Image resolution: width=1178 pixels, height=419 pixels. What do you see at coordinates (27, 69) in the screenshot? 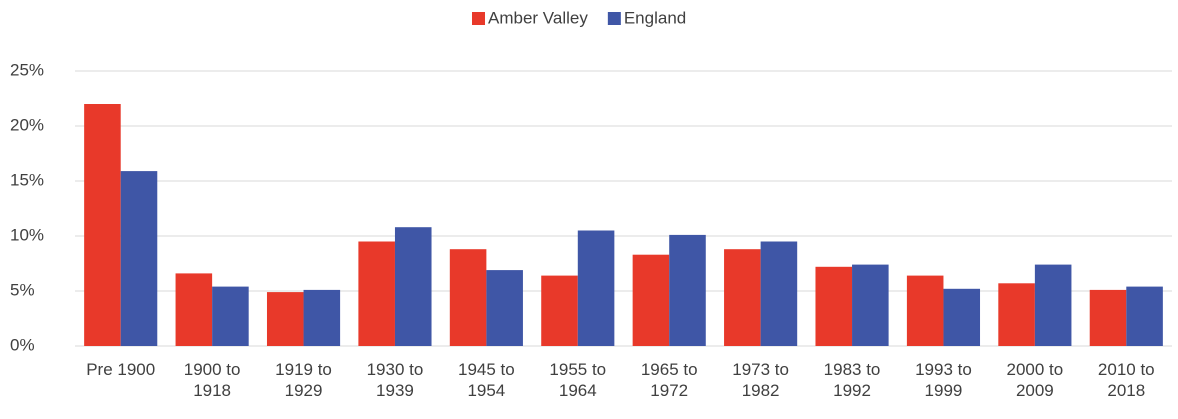
I see `y-tick-label: 25%` at bounding box center [27, 69].